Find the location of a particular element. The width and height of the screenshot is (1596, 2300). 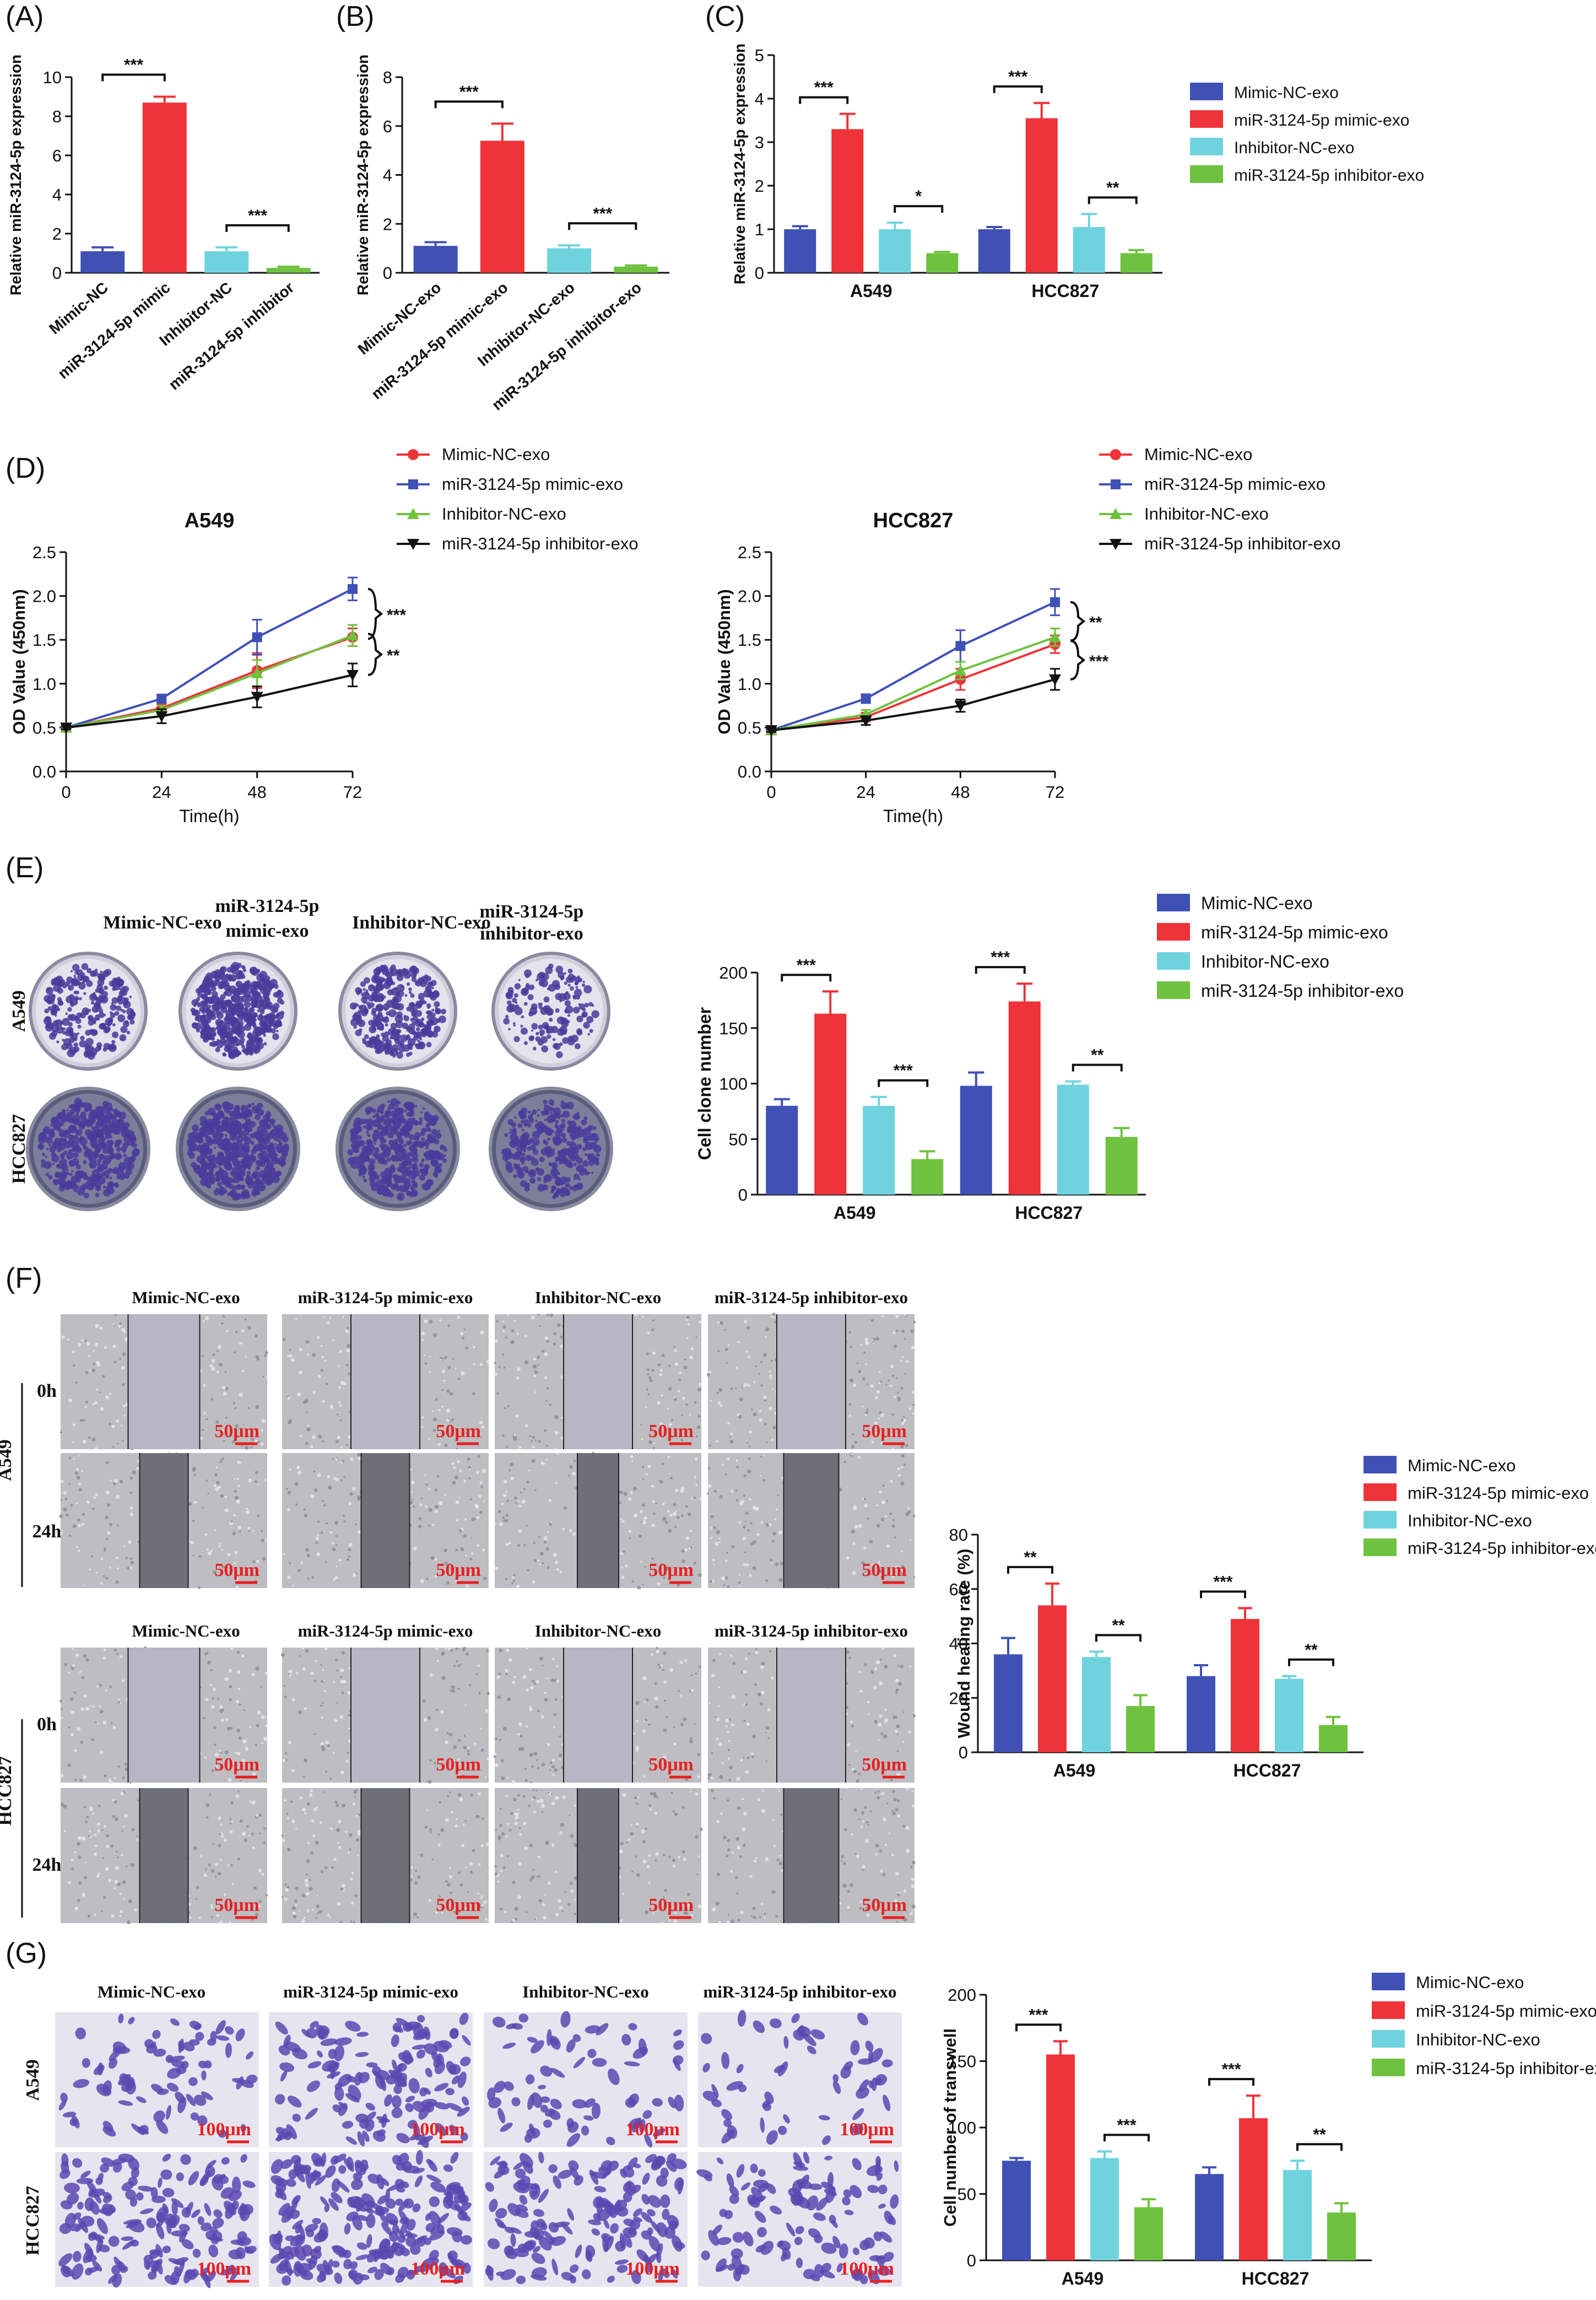

chart-d1-legend-label: miR-3124-5p inhibitor-exo is located at coordinates (540, 543).